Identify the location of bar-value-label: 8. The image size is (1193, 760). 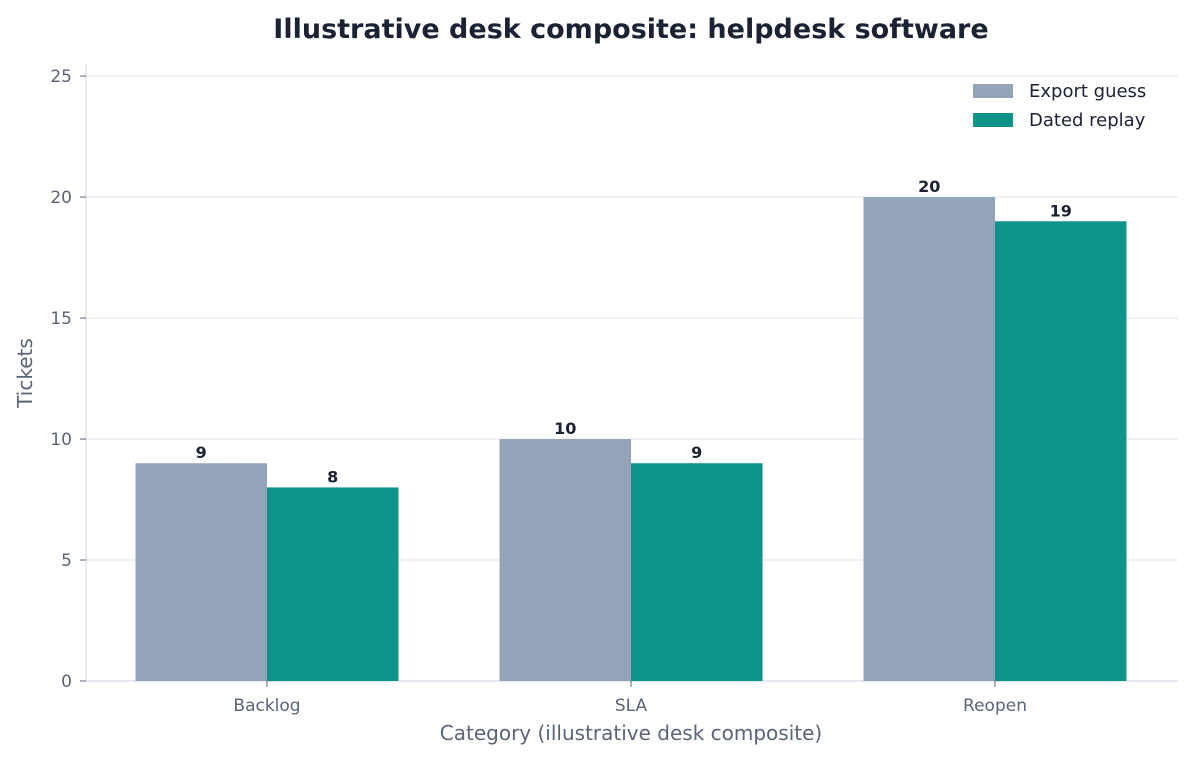
(332, 476).